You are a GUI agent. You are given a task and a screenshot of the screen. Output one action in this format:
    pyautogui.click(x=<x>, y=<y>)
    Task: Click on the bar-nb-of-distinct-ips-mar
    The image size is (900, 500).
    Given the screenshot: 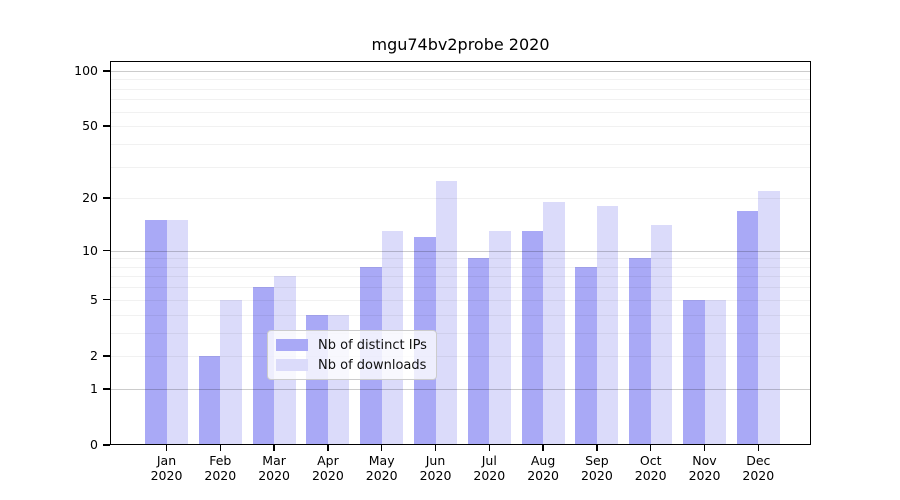 What is the action you would take?
    pyautogui.click(x=263, y=366)
    